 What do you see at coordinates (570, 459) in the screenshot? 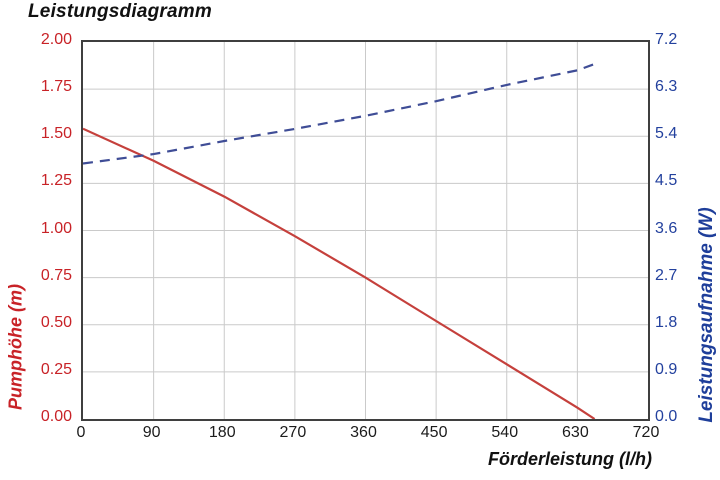
I see `x-axis-label: Förderleistung (l/h)` at bounding box center [570, 459].